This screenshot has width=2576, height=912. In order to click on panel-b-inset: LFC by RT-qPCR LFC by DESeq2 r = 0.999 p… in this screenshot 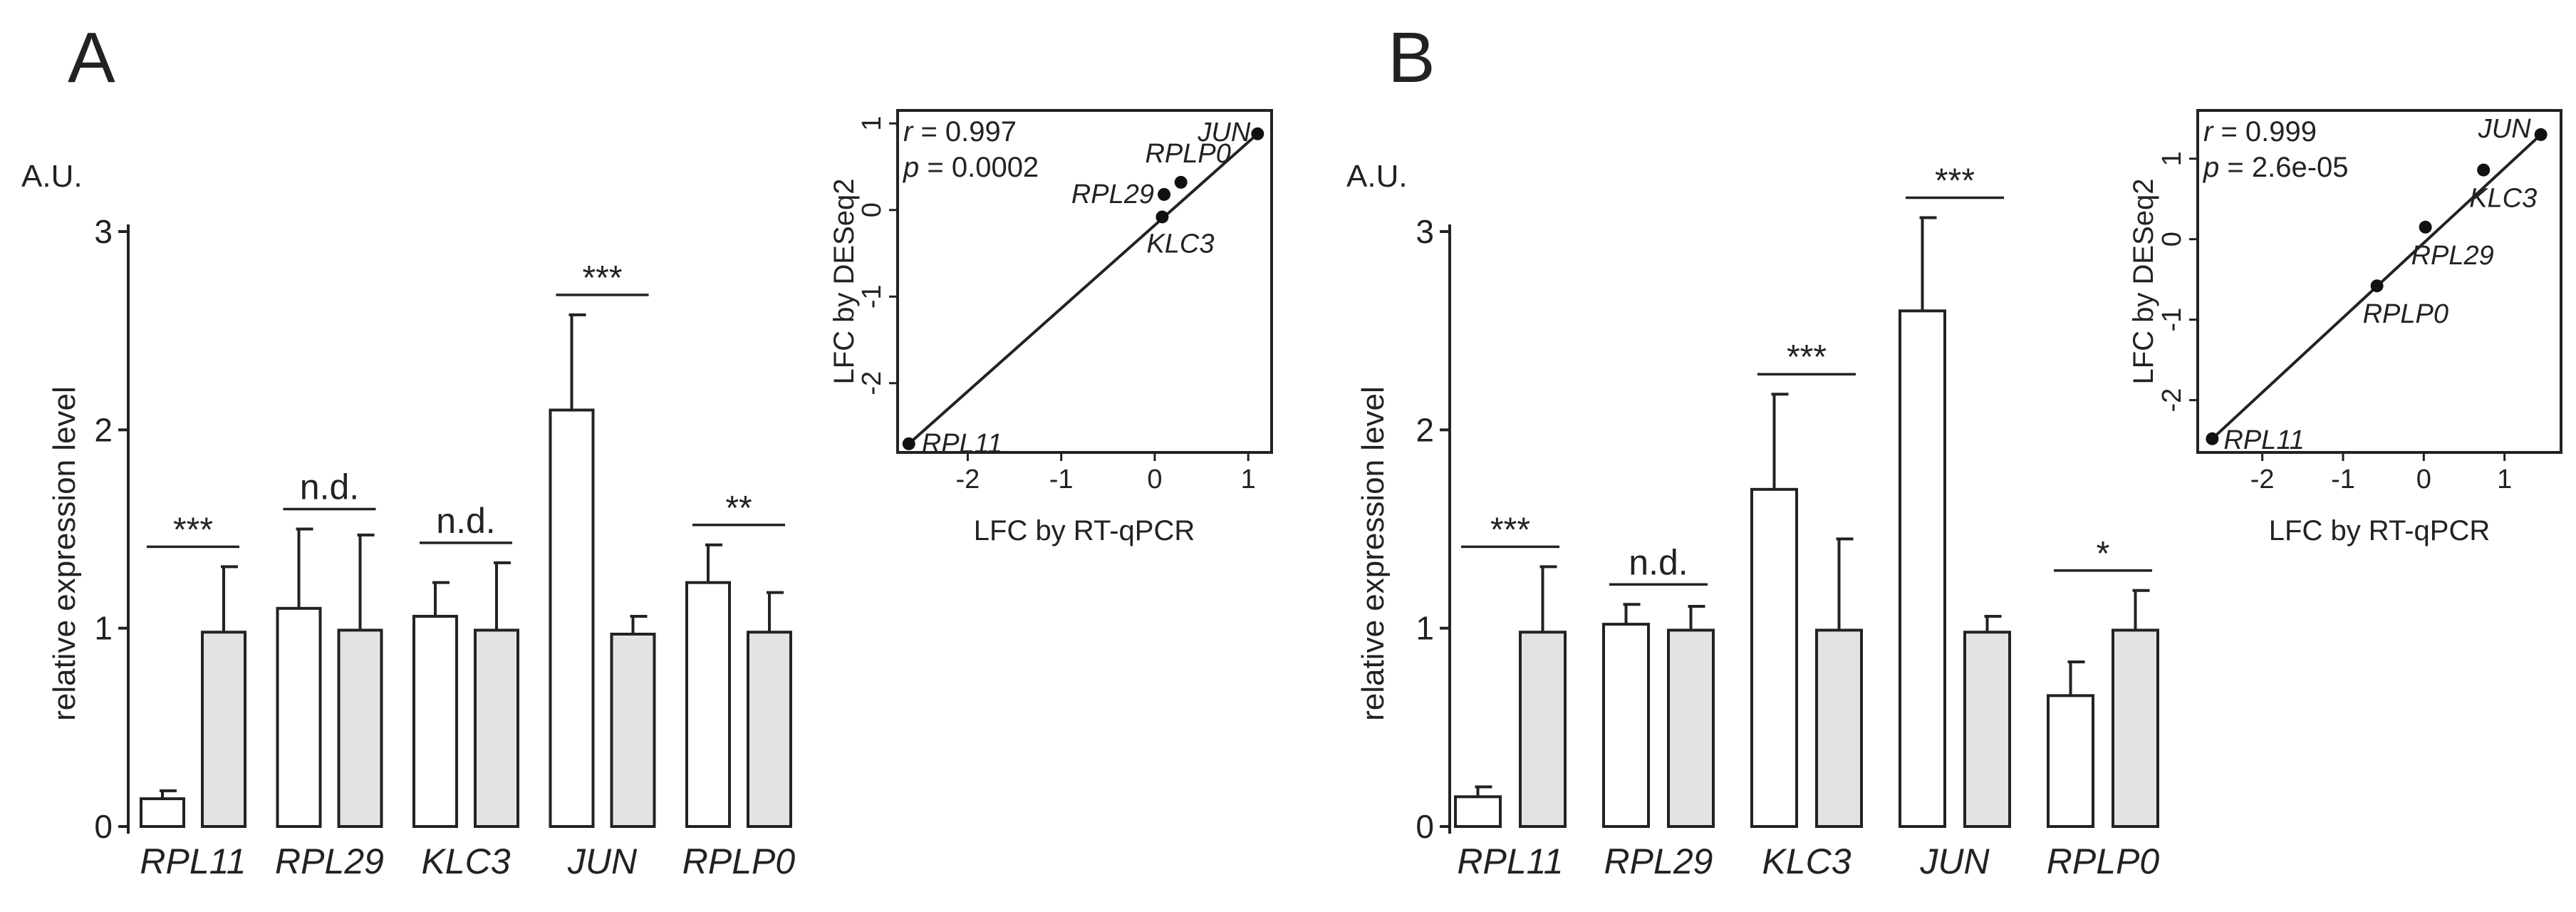, I will do `click(2345, 327)`.